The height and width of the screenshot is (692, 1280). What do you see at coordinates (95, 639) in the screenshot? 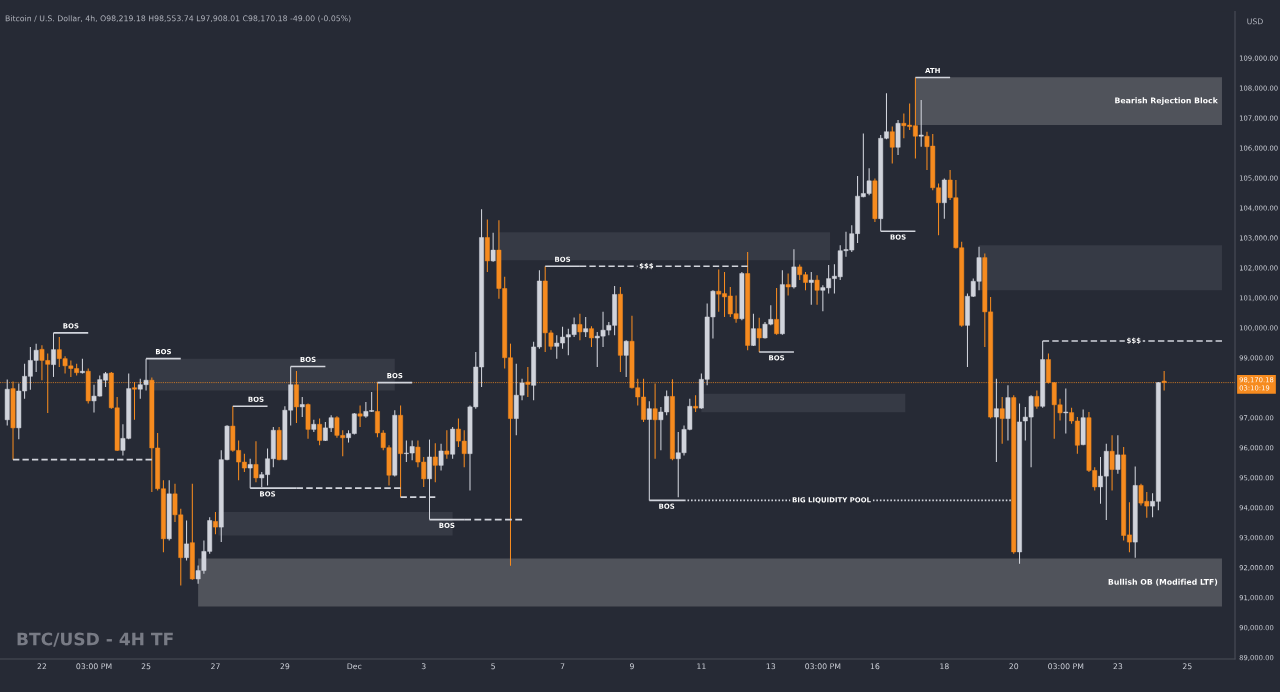
I see `text: BTC/USD - 4H TF` at bounding box center [95, 639].